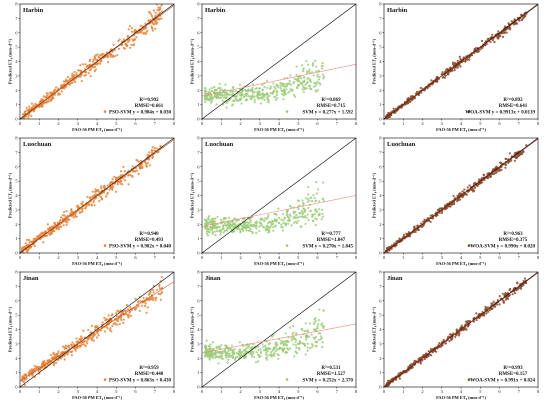 The image size is (550, 404). I want to click on points-group, so click(264, 84).